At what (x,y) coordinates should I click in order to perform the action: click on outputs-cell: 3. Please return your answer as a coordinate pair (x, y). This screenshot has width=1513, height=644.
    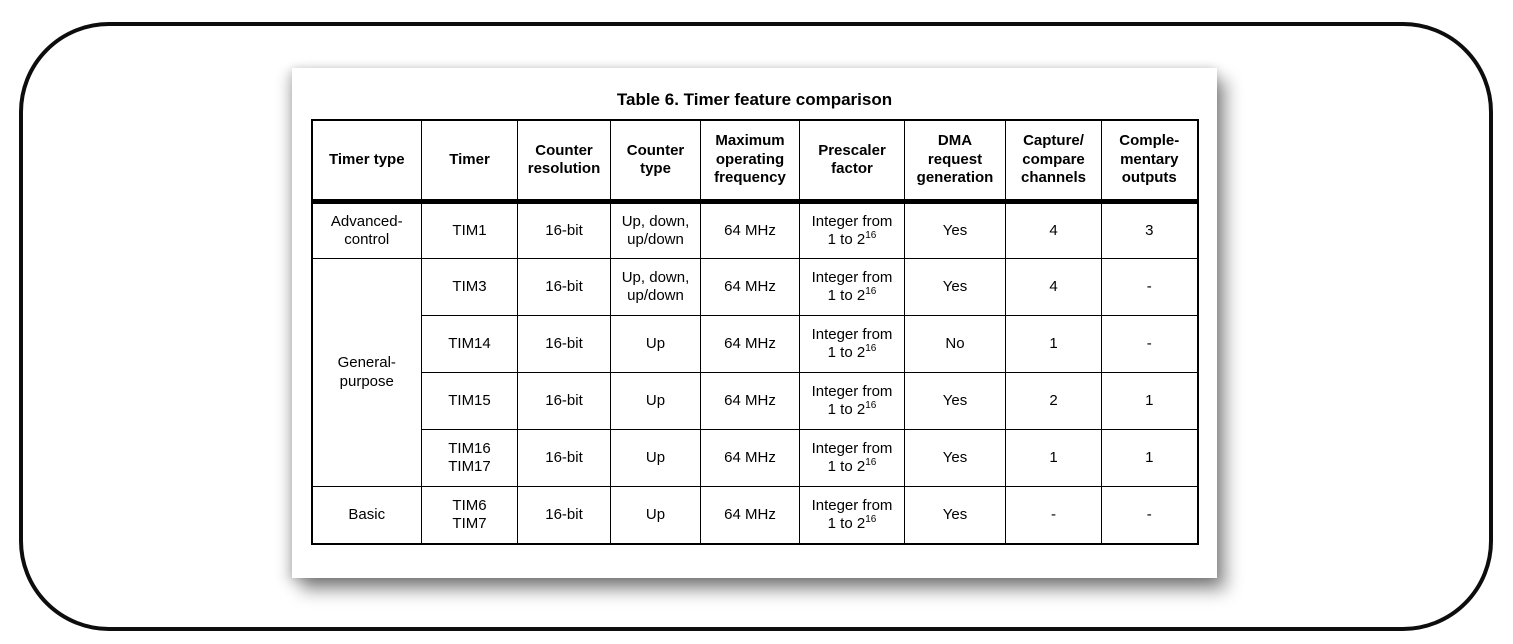
    Looking at the image, I should click on (1149, 230).